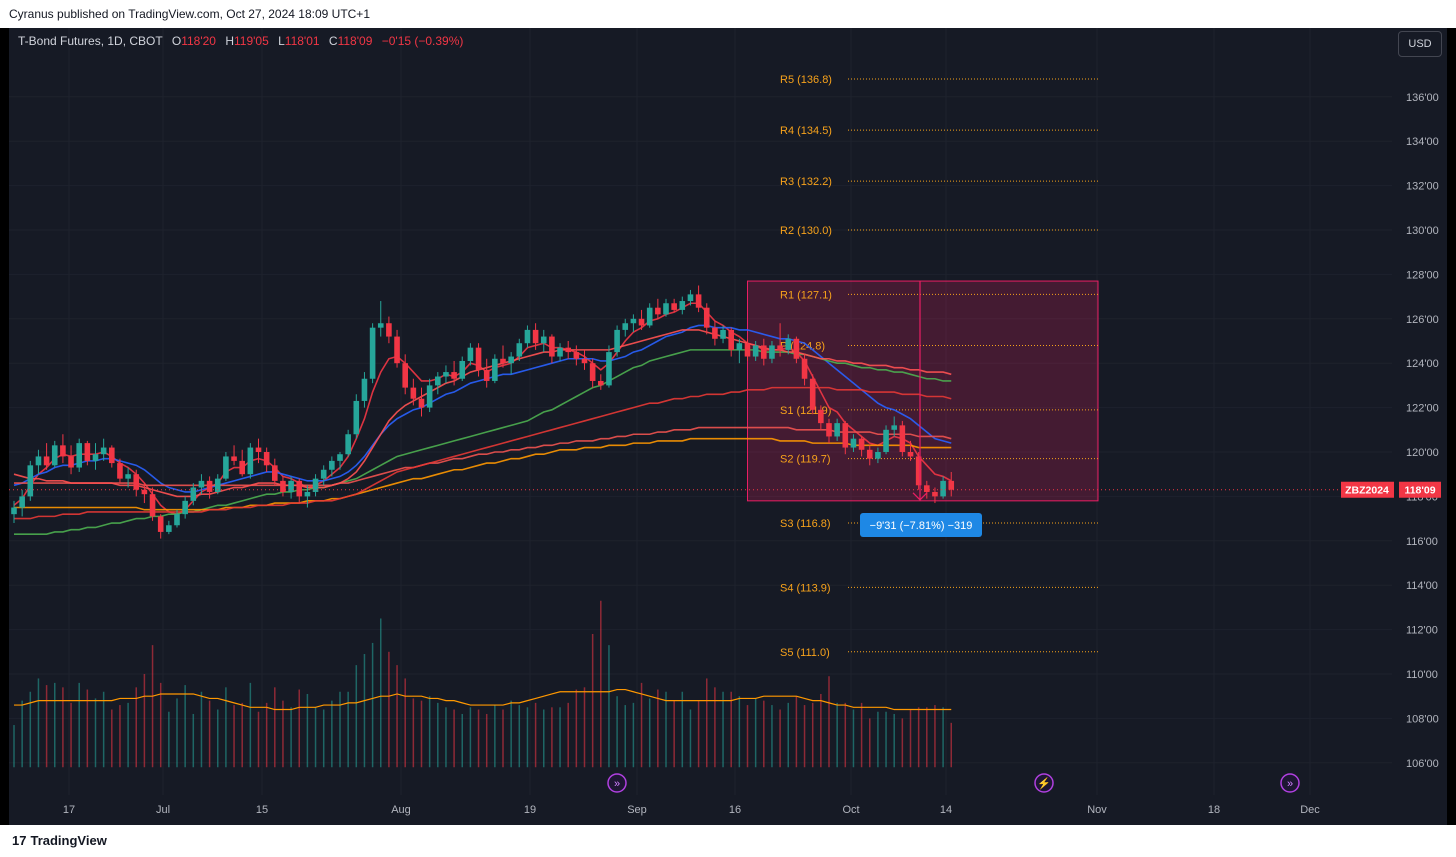  Describe the element at coordinates (806, 182) in the screenshot. I see `pivot-label: R3 (132.2)` at that location.